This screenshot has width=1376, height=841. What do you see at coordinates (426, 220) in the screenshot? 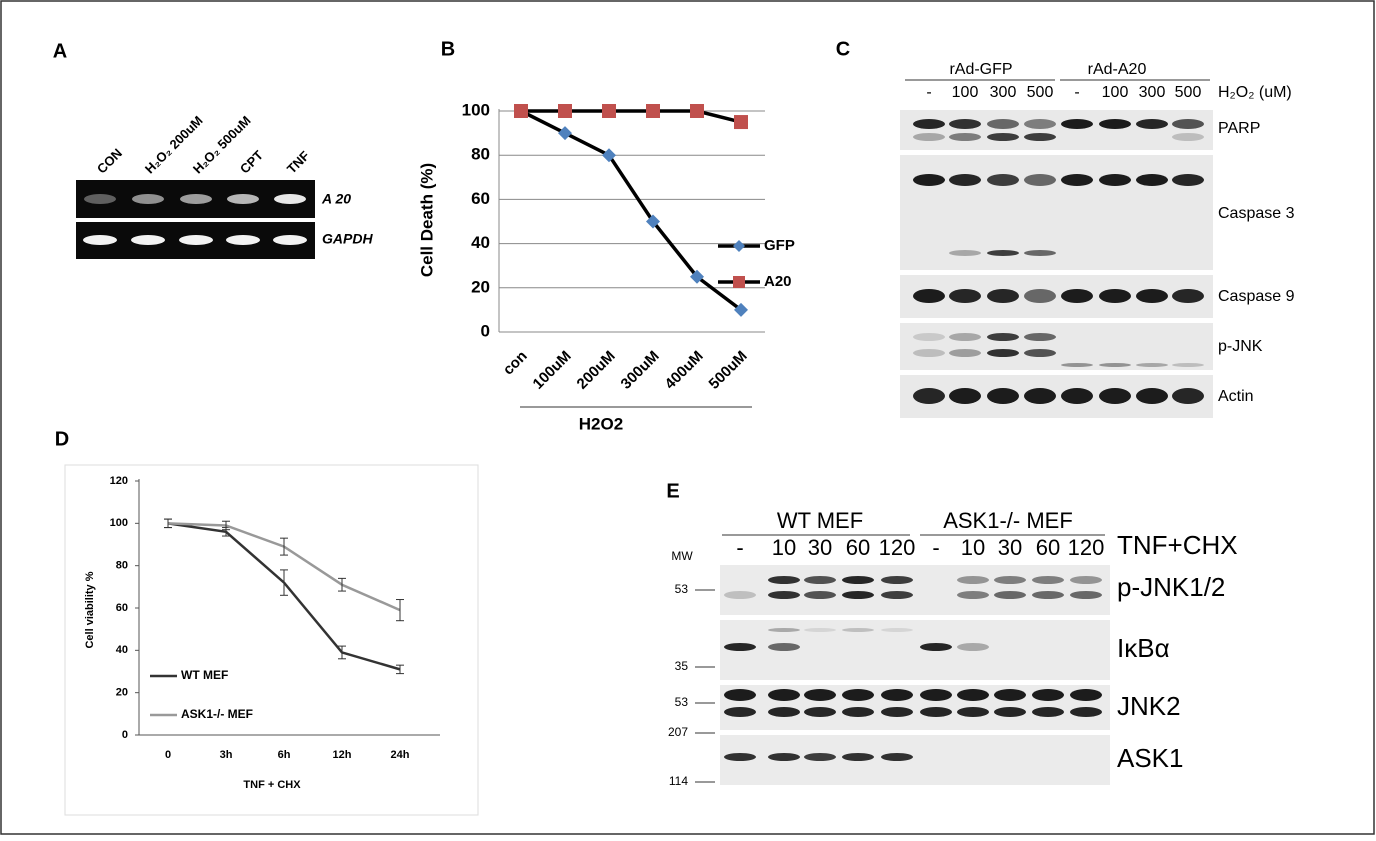
I see `y-axis-title: Cell Death (%)` at bounding box center [426, 220].